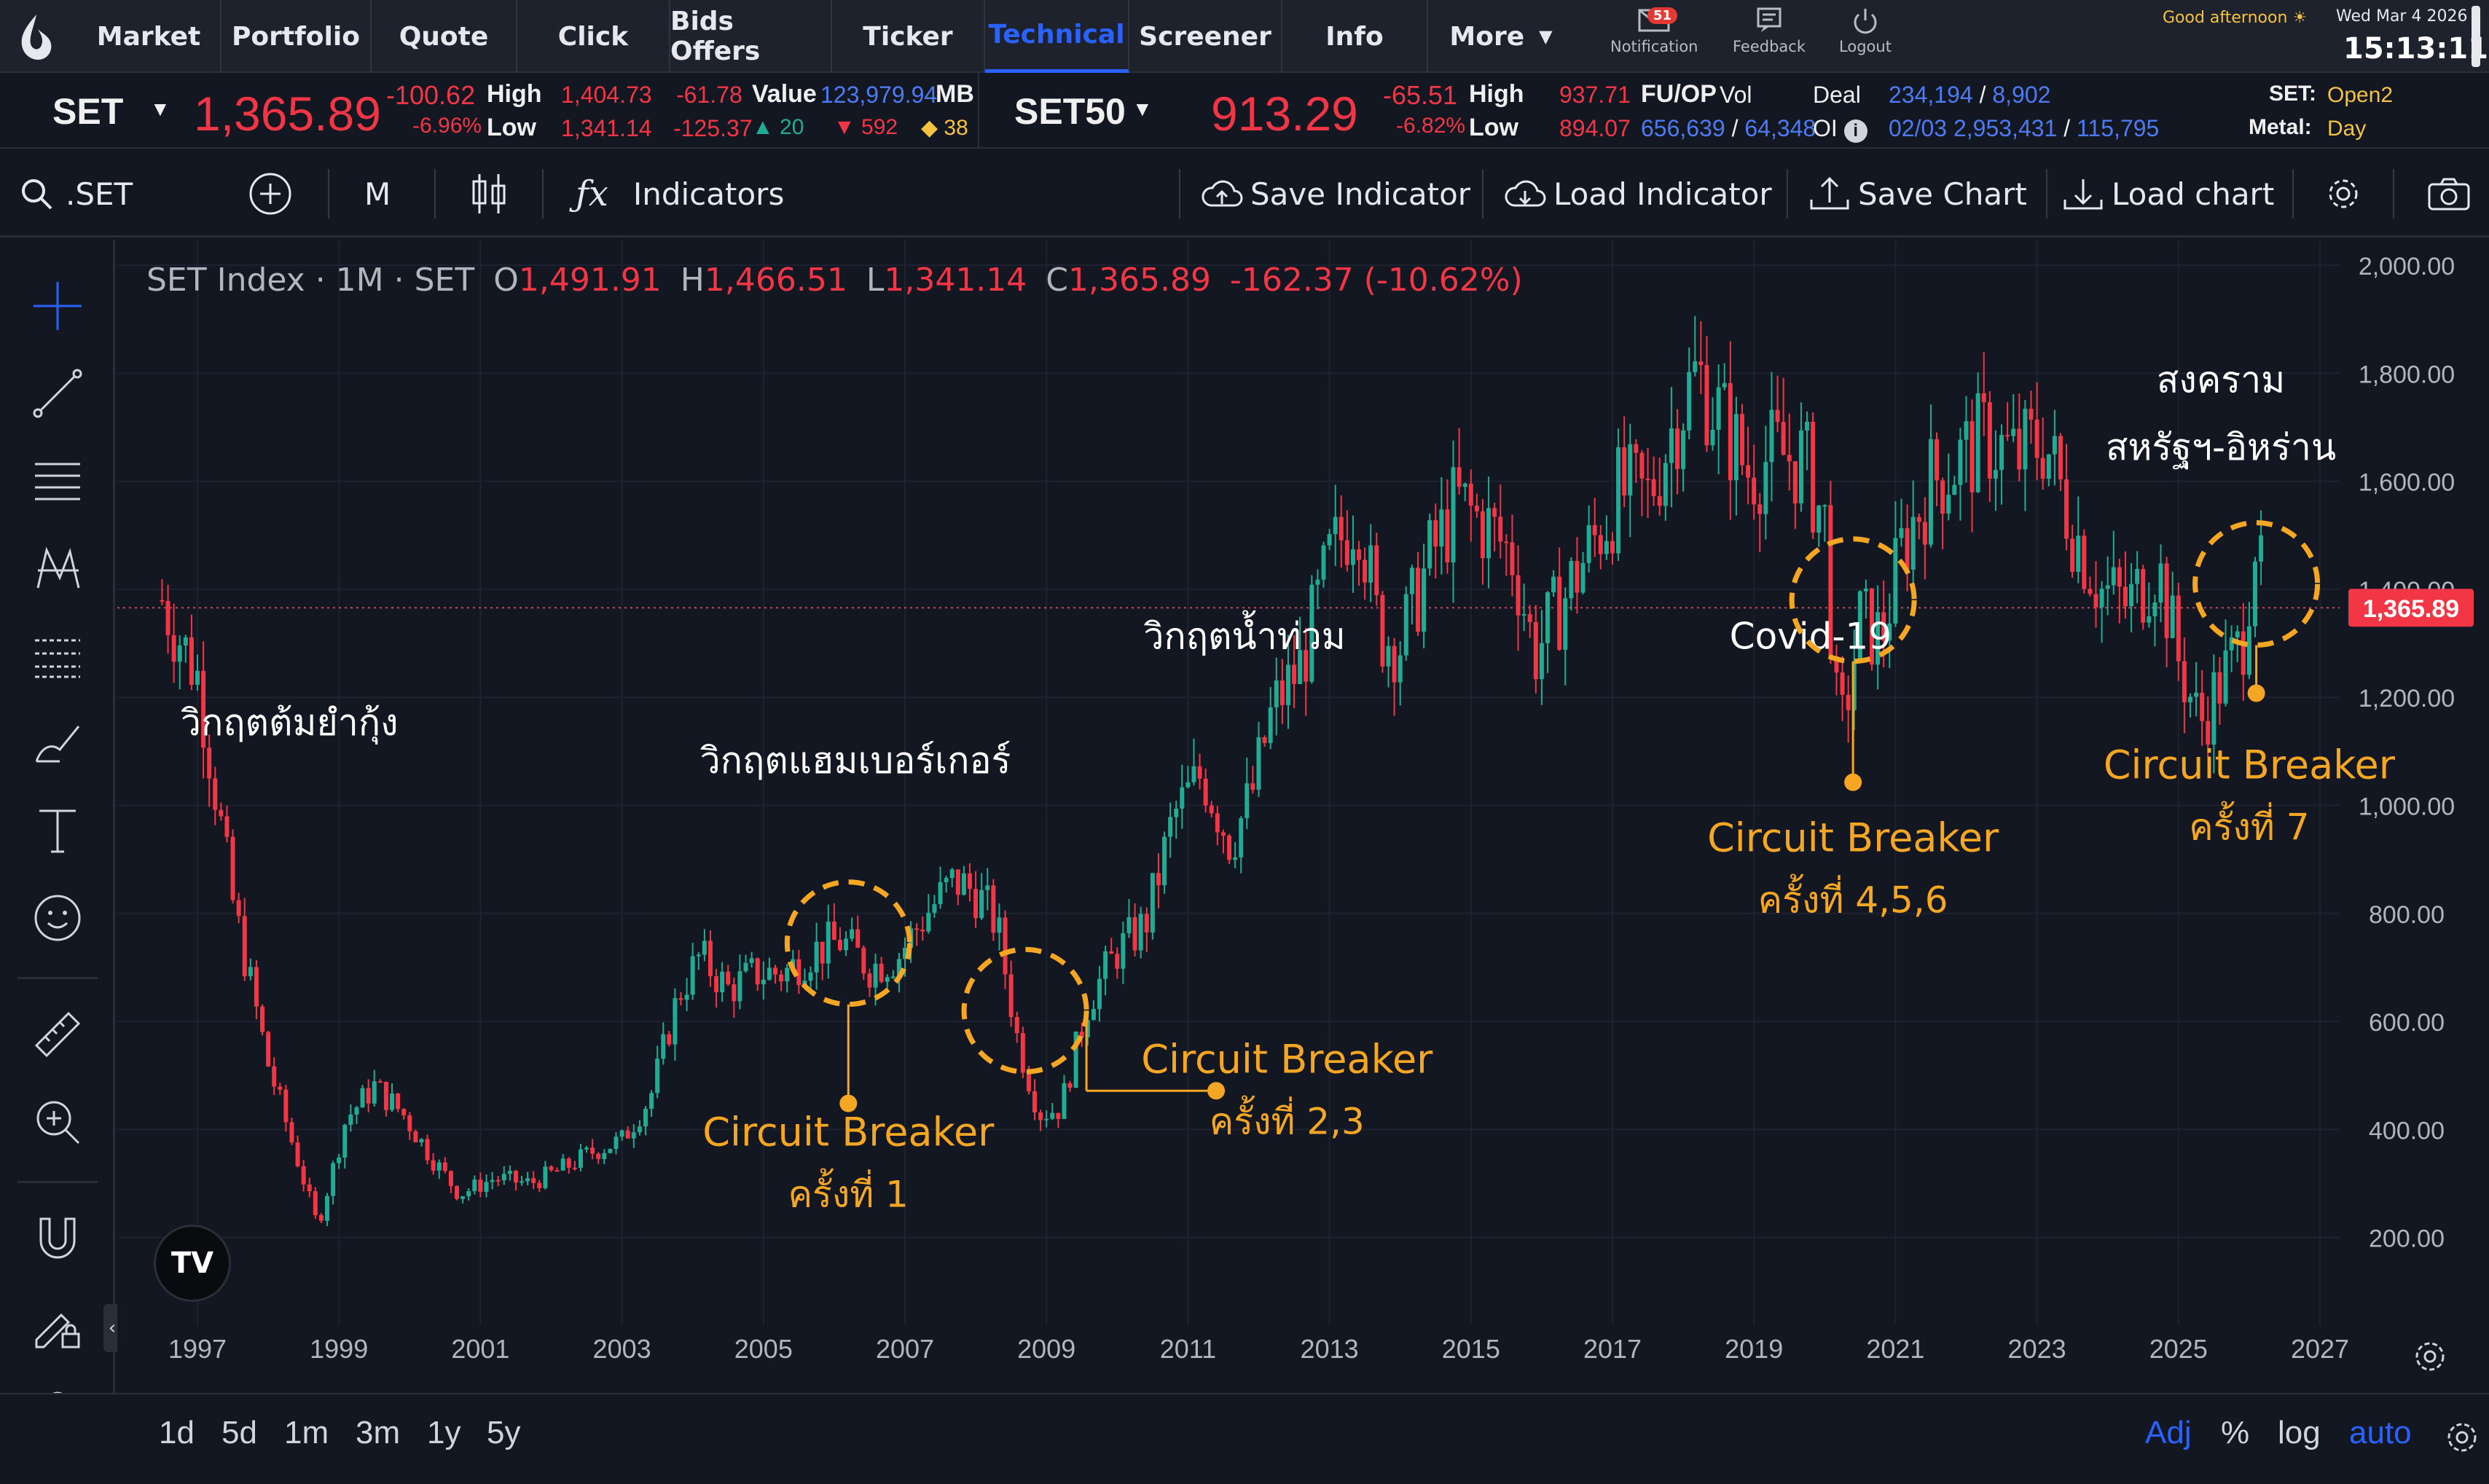  Describe the element at coordinates (88, 111) in the screenshot. I see `set-symbol: SET` at that location.